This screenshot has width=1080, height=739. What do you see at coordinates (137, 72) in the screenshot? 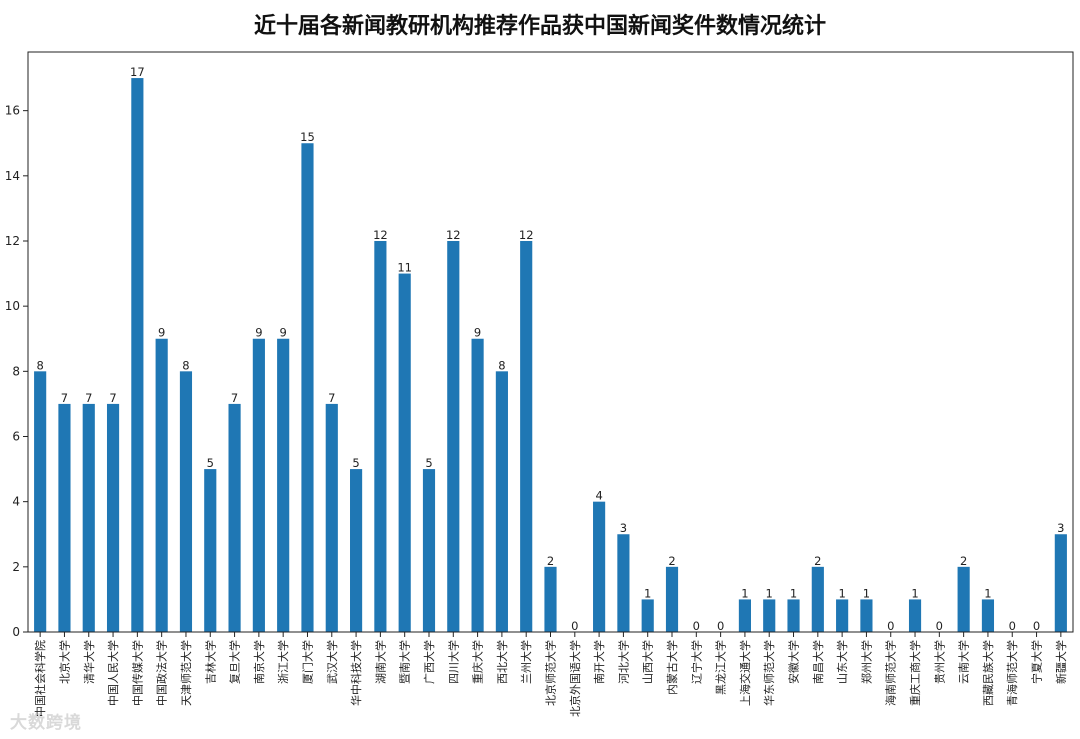
I see `bar-value-label: 17` at bounding box center [137, 72].